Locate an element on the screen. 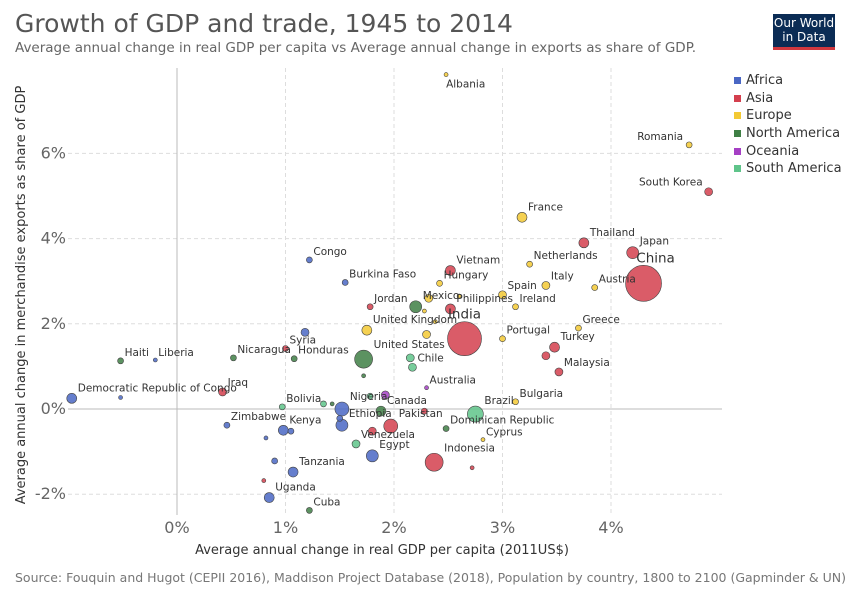 This screenshot has height=600, width=850. point-label: Cyprus is located at coordinates (504, 433).